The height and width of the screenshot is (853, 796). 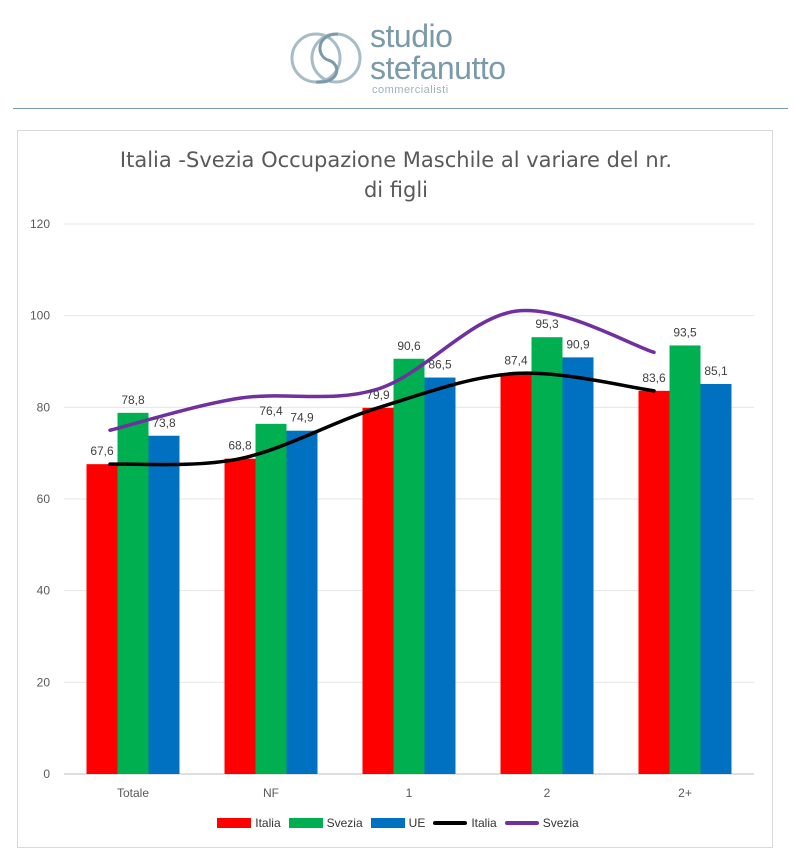 I want to click on x-tick-label: NF, so click(x=271, y=793).